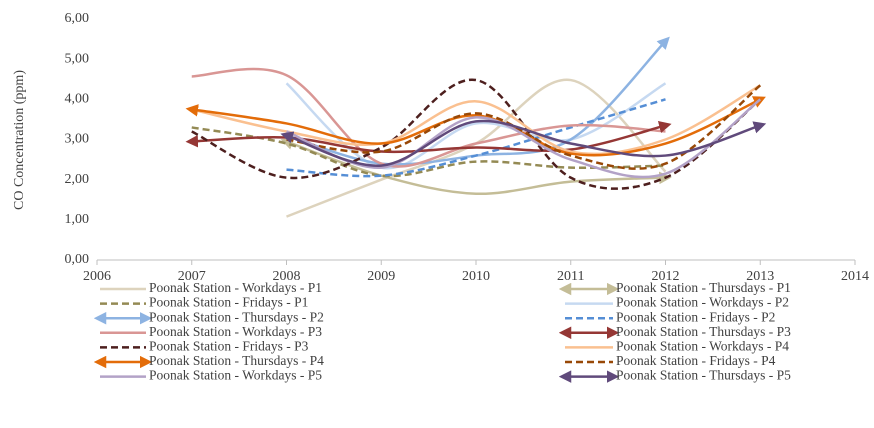 The width and height of the screenshot is (874, 428). I want to click on y-tick-label: 0,00, so click(77, 259).